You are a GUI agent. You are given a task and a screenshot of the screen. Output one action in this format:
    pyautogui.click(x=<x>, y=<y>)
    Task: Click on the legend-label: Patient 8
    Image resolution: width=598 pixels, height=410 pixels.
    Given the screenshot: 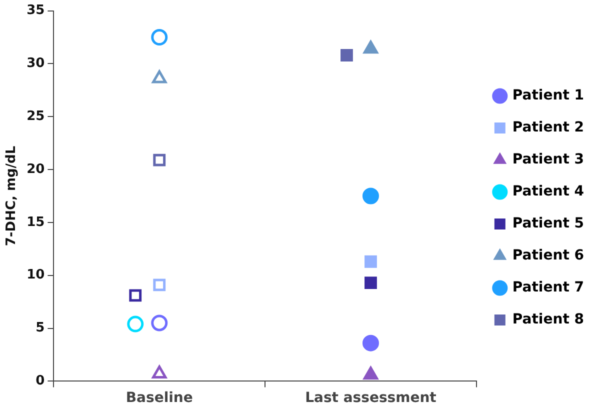 What is the action you would take?
    pyautogui.click(x=548, y=320)
    